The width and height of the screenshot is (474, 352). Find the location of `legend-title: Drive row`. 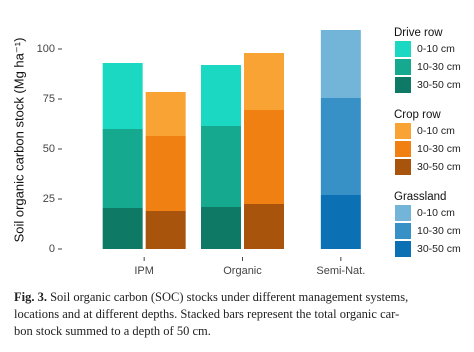

legend-title: Drive row is located at coordinates (418, 33).